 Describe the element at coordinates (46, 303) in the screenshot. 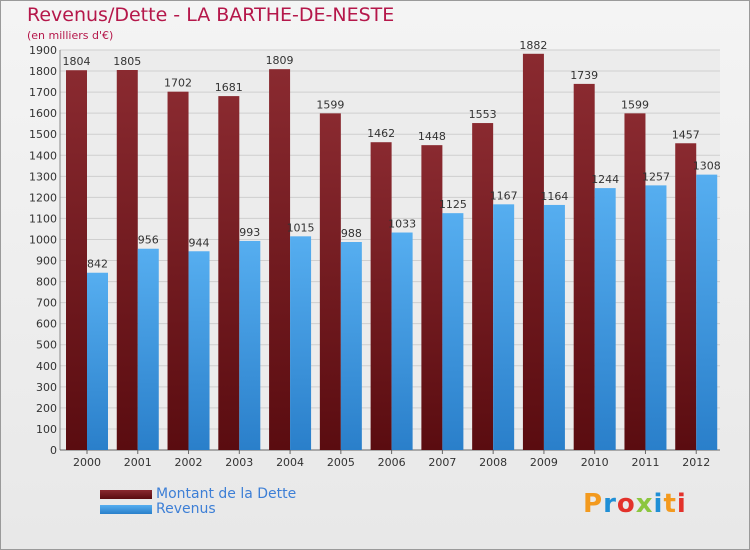

I see `y-tick-label: 700` at that location.